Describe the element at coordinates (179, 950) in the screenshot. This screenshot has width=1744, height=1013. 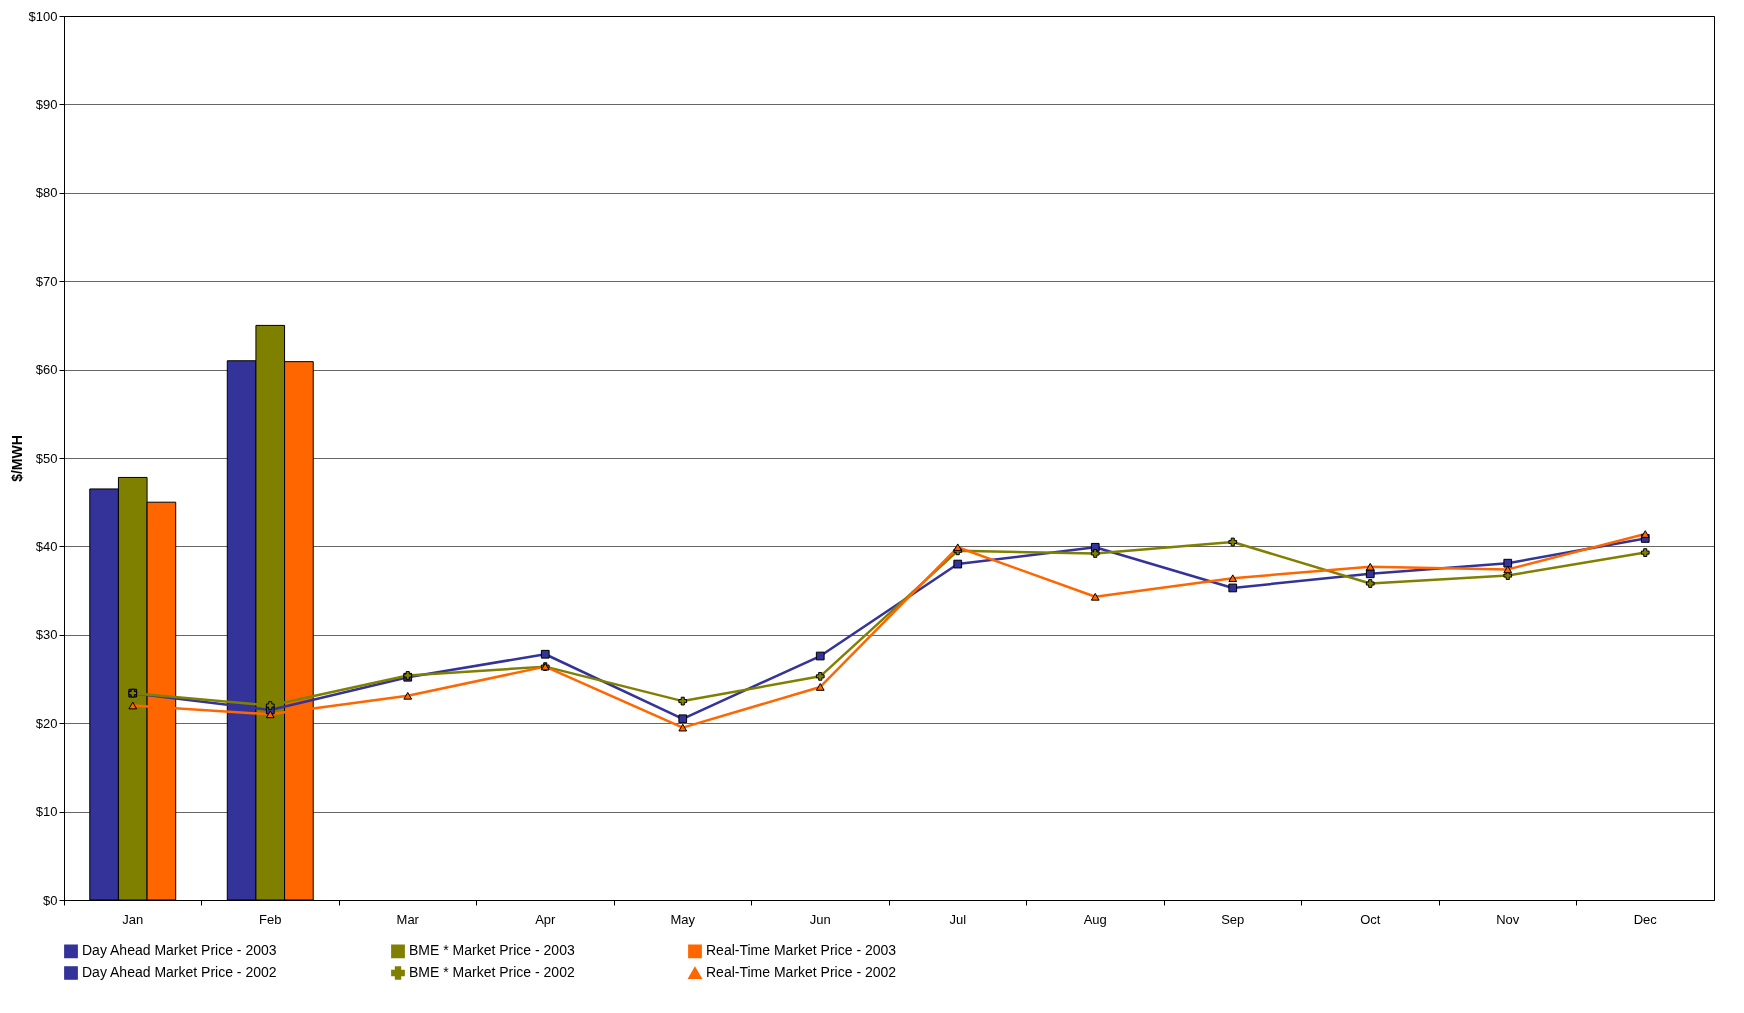
I see `legend-label: Day Ahead Market Price - 2003` at that location.